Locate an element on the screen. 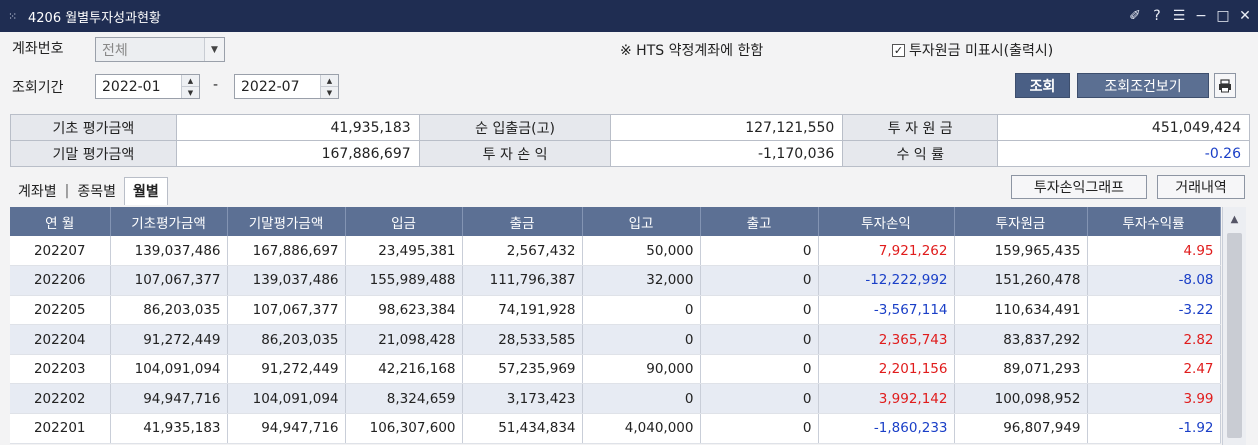 This screenshot has width=1258, height=445. table-cell: 74,191,928 is located at coordinates (522, 310).